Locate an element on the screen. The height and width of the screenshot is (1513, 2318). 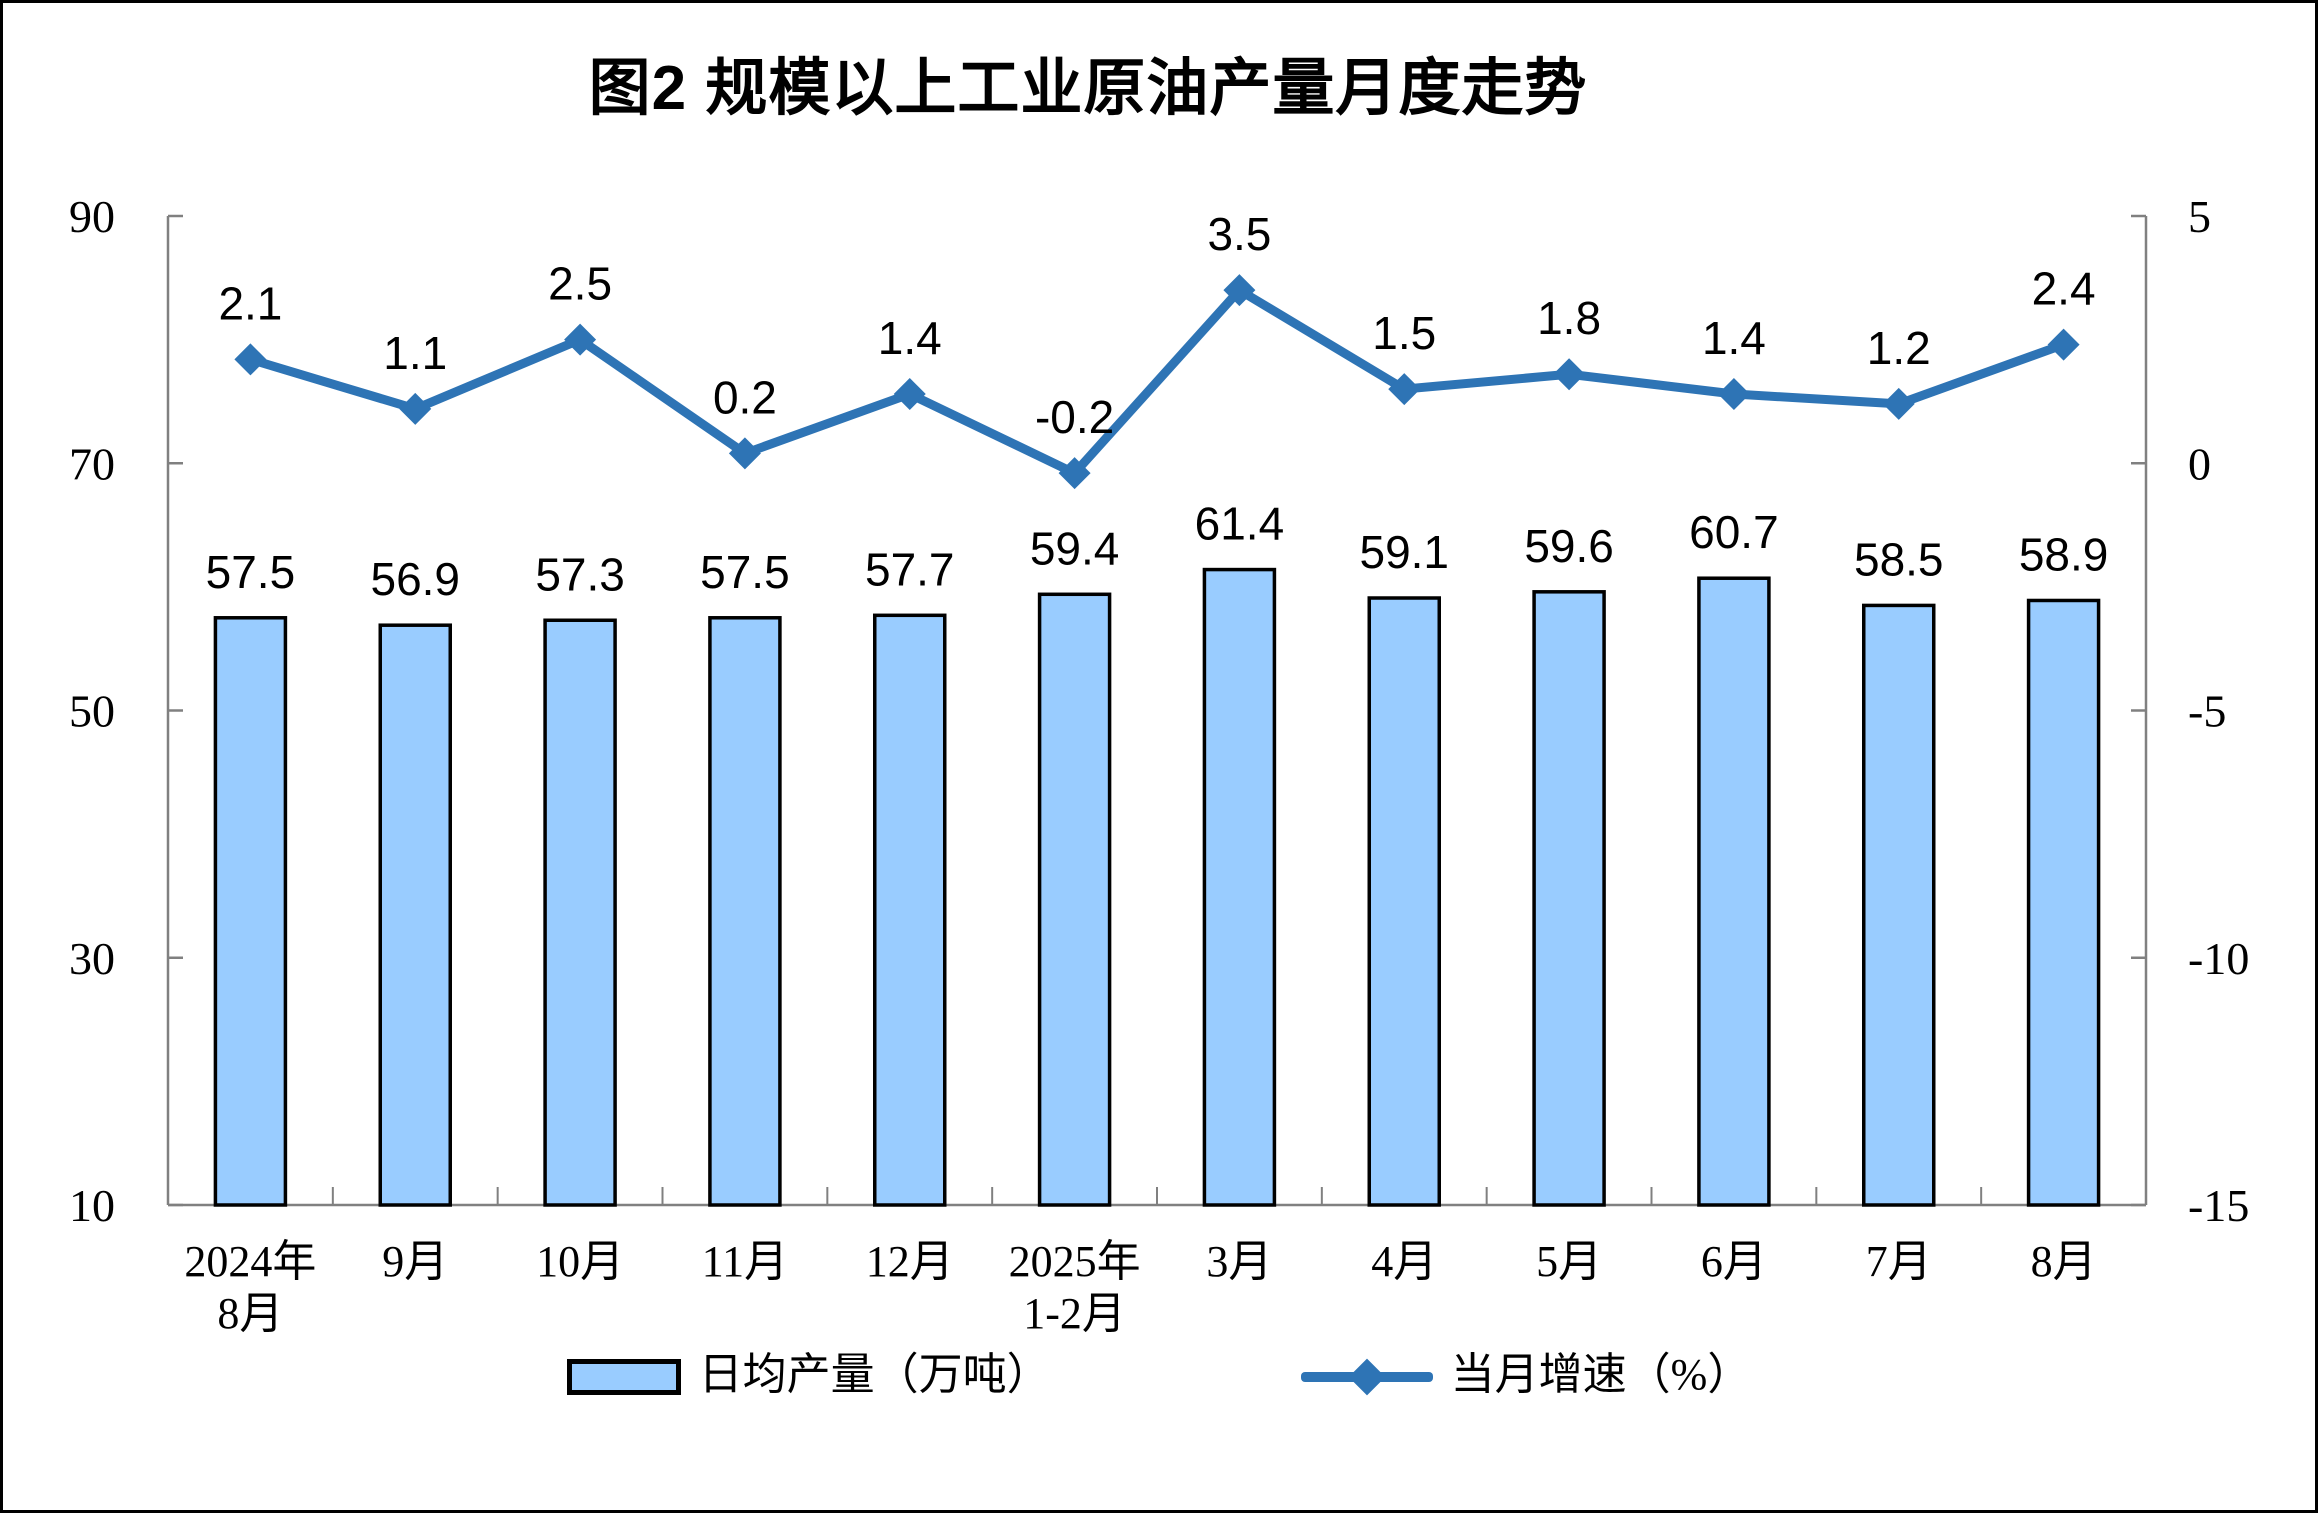
x-axis-category-label: 2025年 is located at coordinates (1075, 1261).